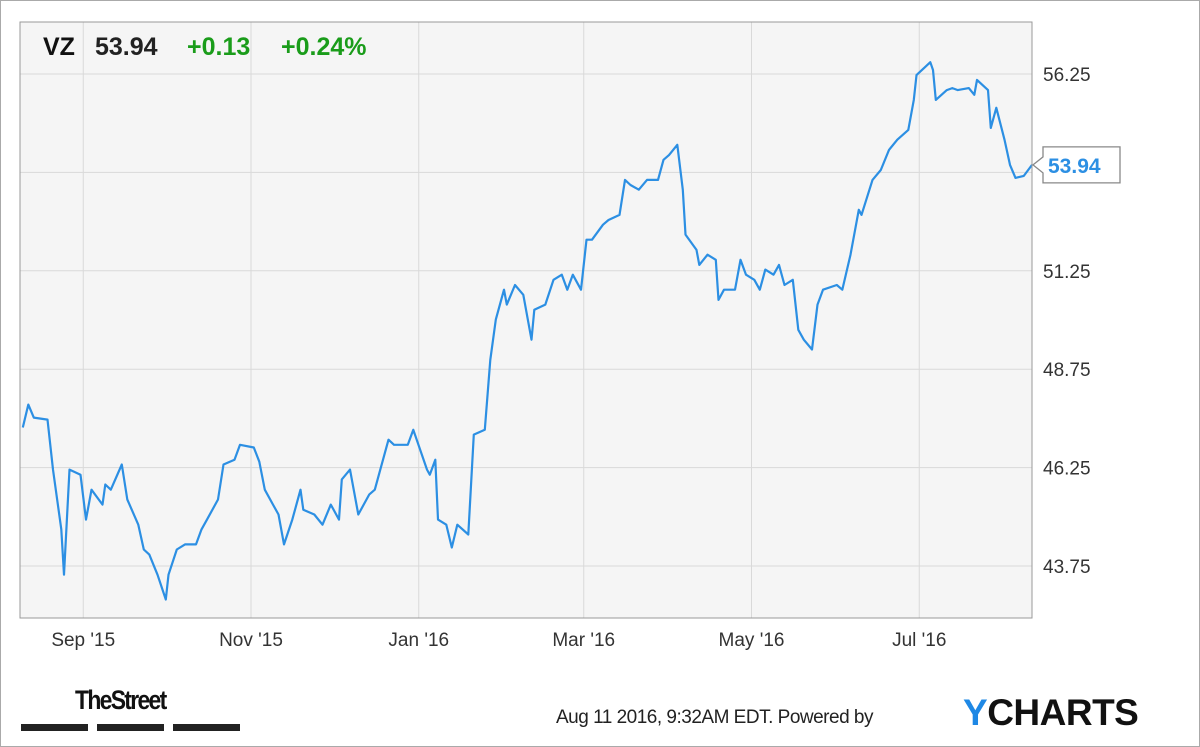 This screenshot has height=747, width=1200. Describe the element at coordinates (583, 640) in the screenshot. I see `x-tick-label: Mar '16` at that location.